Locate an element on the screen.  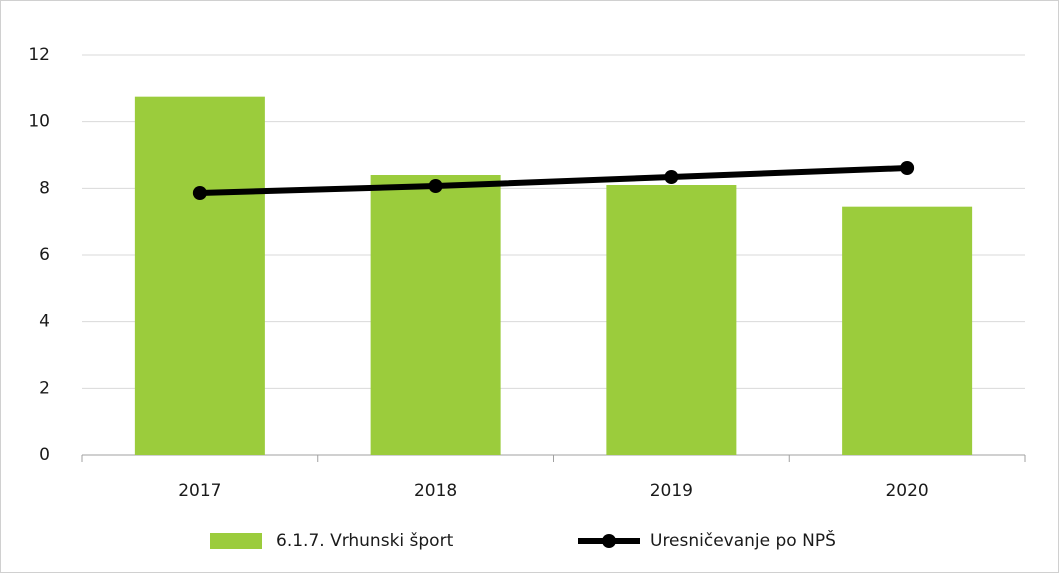
legend-swatch is located at coordinates (236, 541).